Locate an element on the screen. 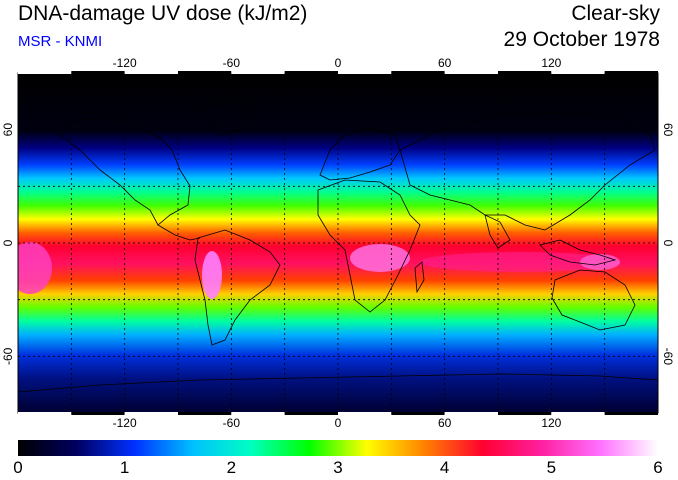 The image size is (678, 480). latitude-labels-left: -60 0 60 is located at coordinates (8, 244).